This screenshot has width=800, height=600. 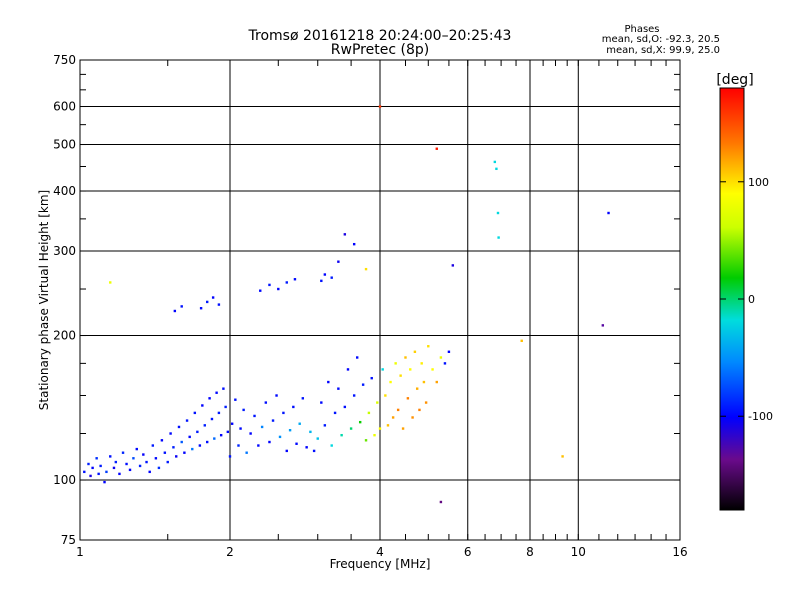 I want to click on x-axis-label: Frequency [MHz], so click(x=380, y=564).